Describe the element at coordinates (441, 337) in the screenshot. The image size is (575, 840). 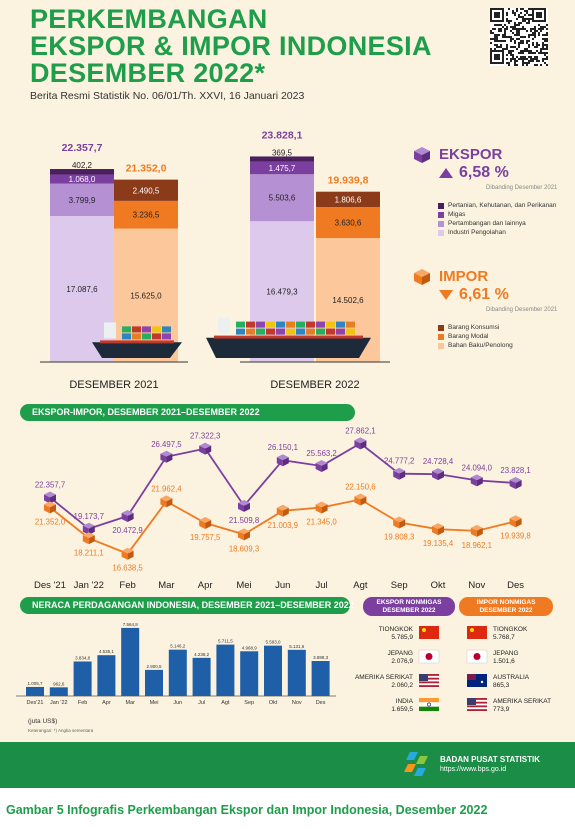
I see `legend-swatch-modal` at that location.